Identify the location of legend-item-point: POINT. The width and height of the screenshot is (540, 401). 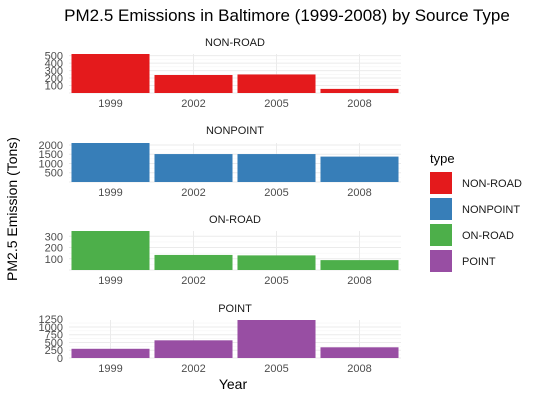
(463, 261).